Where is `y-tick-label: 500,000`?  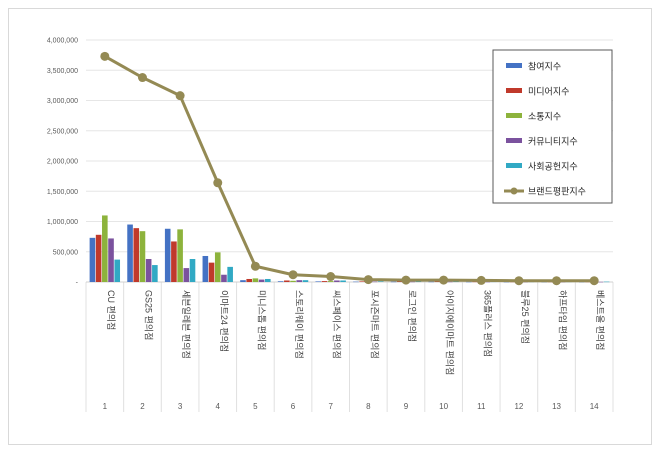
y-tick-label: 500,000 is located at coordinates (65, 252).